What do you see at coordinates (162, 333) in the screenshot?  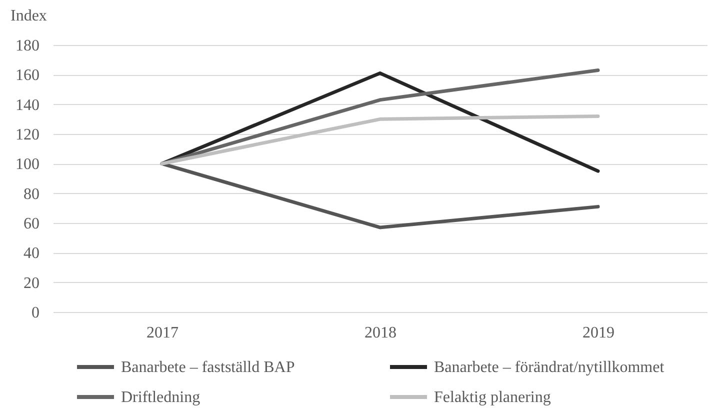 I see `x-tick-label: 2017` at bounding box center [162, 333].